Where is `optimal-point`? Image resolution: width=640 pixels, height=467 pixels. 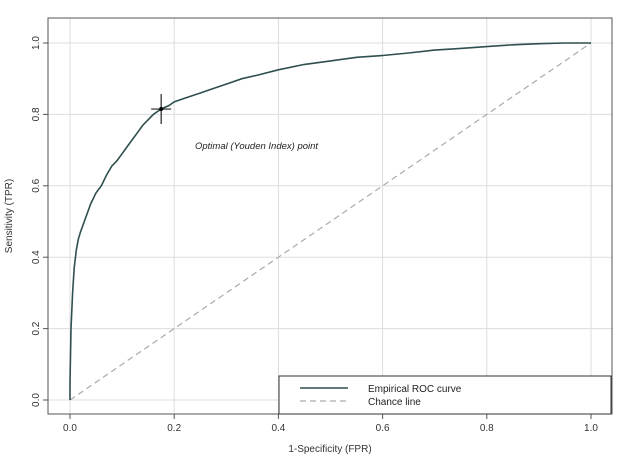 optimal-point is located at coordinates (161, 109).